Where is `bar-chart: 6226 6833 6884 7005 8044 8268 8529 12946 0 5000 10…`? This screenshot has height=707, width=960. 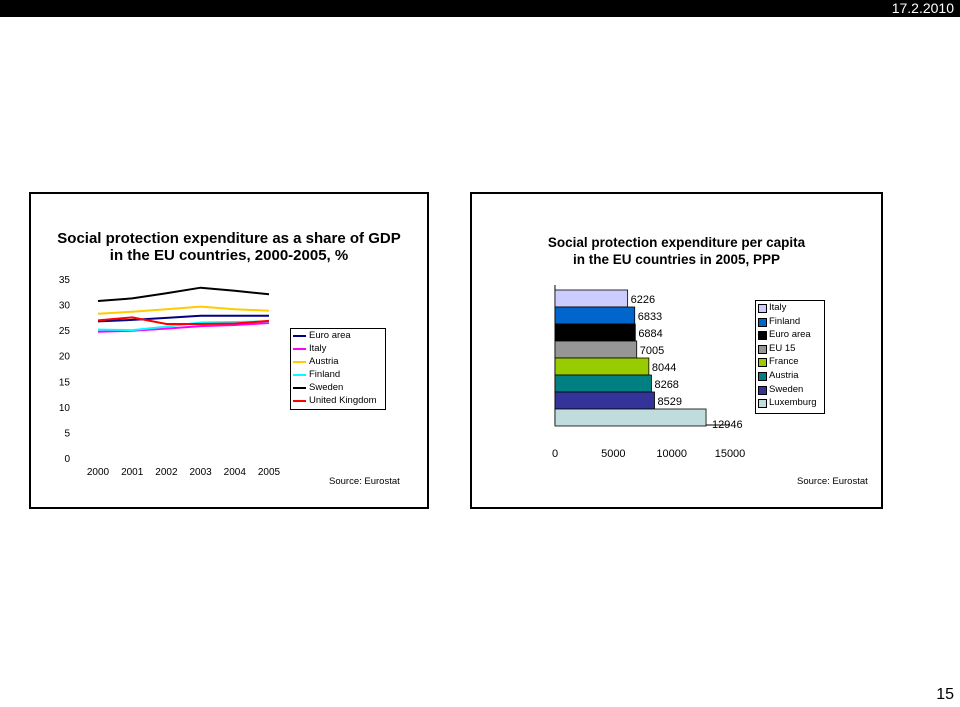
bar-chart: 6226 6833 6884 7005 8044 8268 8529 12946 0 5000 10… is located at coordinates (649, 372).